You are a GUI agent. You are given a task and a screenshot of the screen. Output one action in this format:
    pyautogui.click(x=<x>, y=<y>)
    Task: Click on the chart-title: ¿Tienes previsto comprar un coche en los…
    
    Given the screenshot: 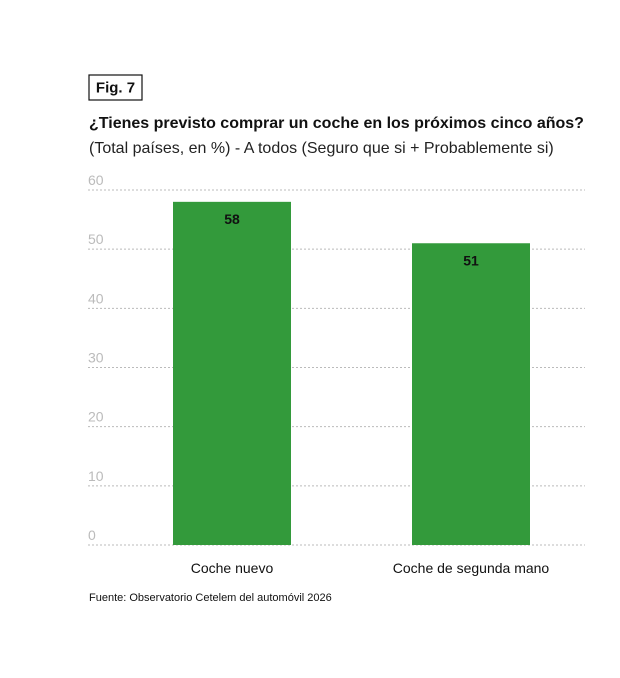 What is the action you would take?
    pyautogui.click(x=336, y=123)
    